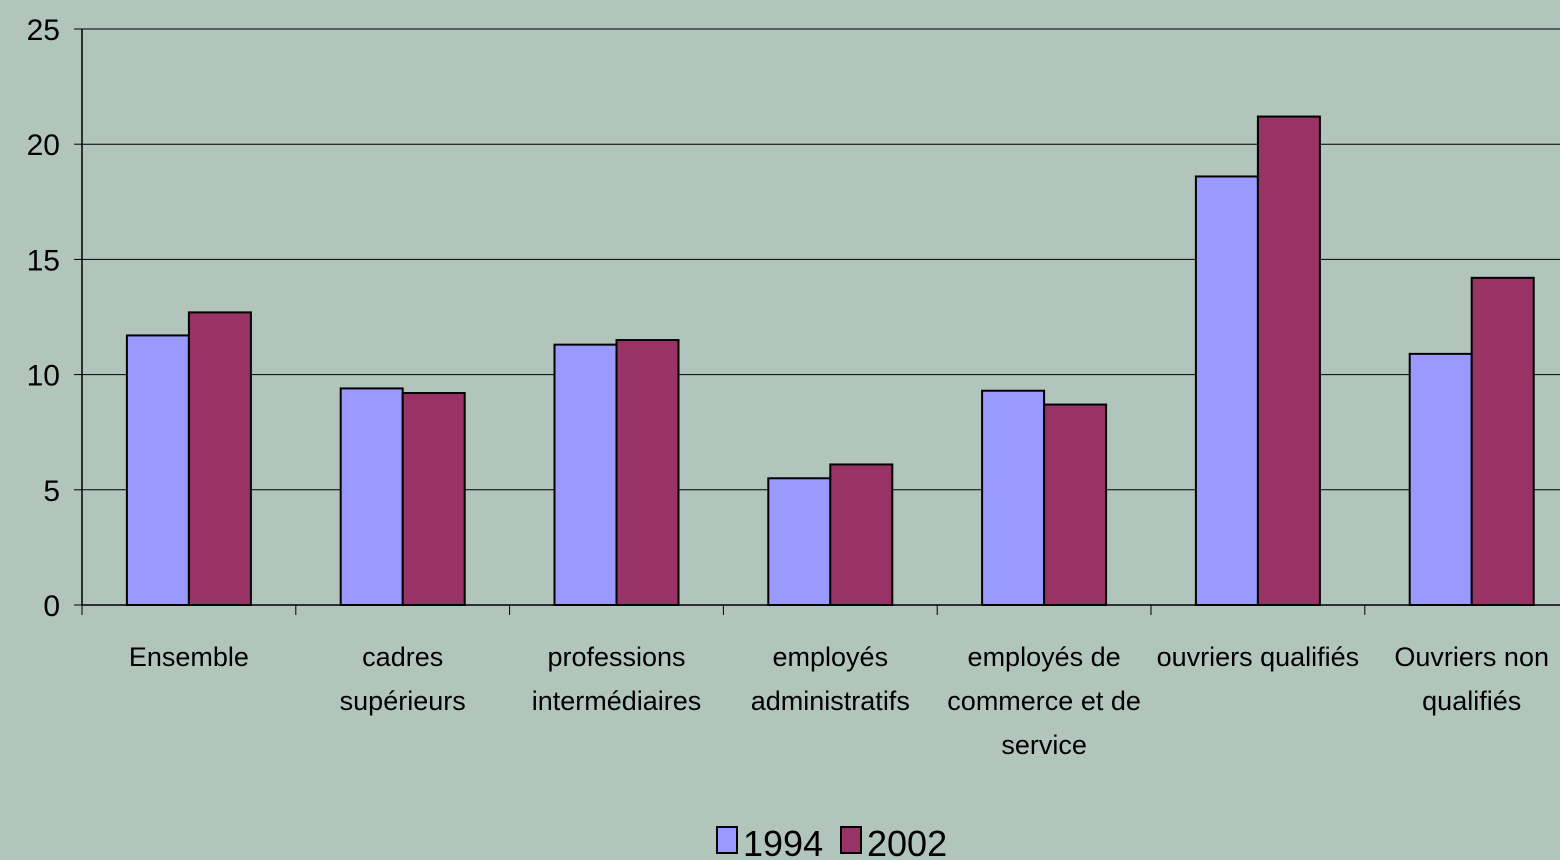 The height and width of the screenshot is (860, 1560). Describe the element at coordinates (43, 260) in the screenshot. I see `y-tick-label: 15` at that location.